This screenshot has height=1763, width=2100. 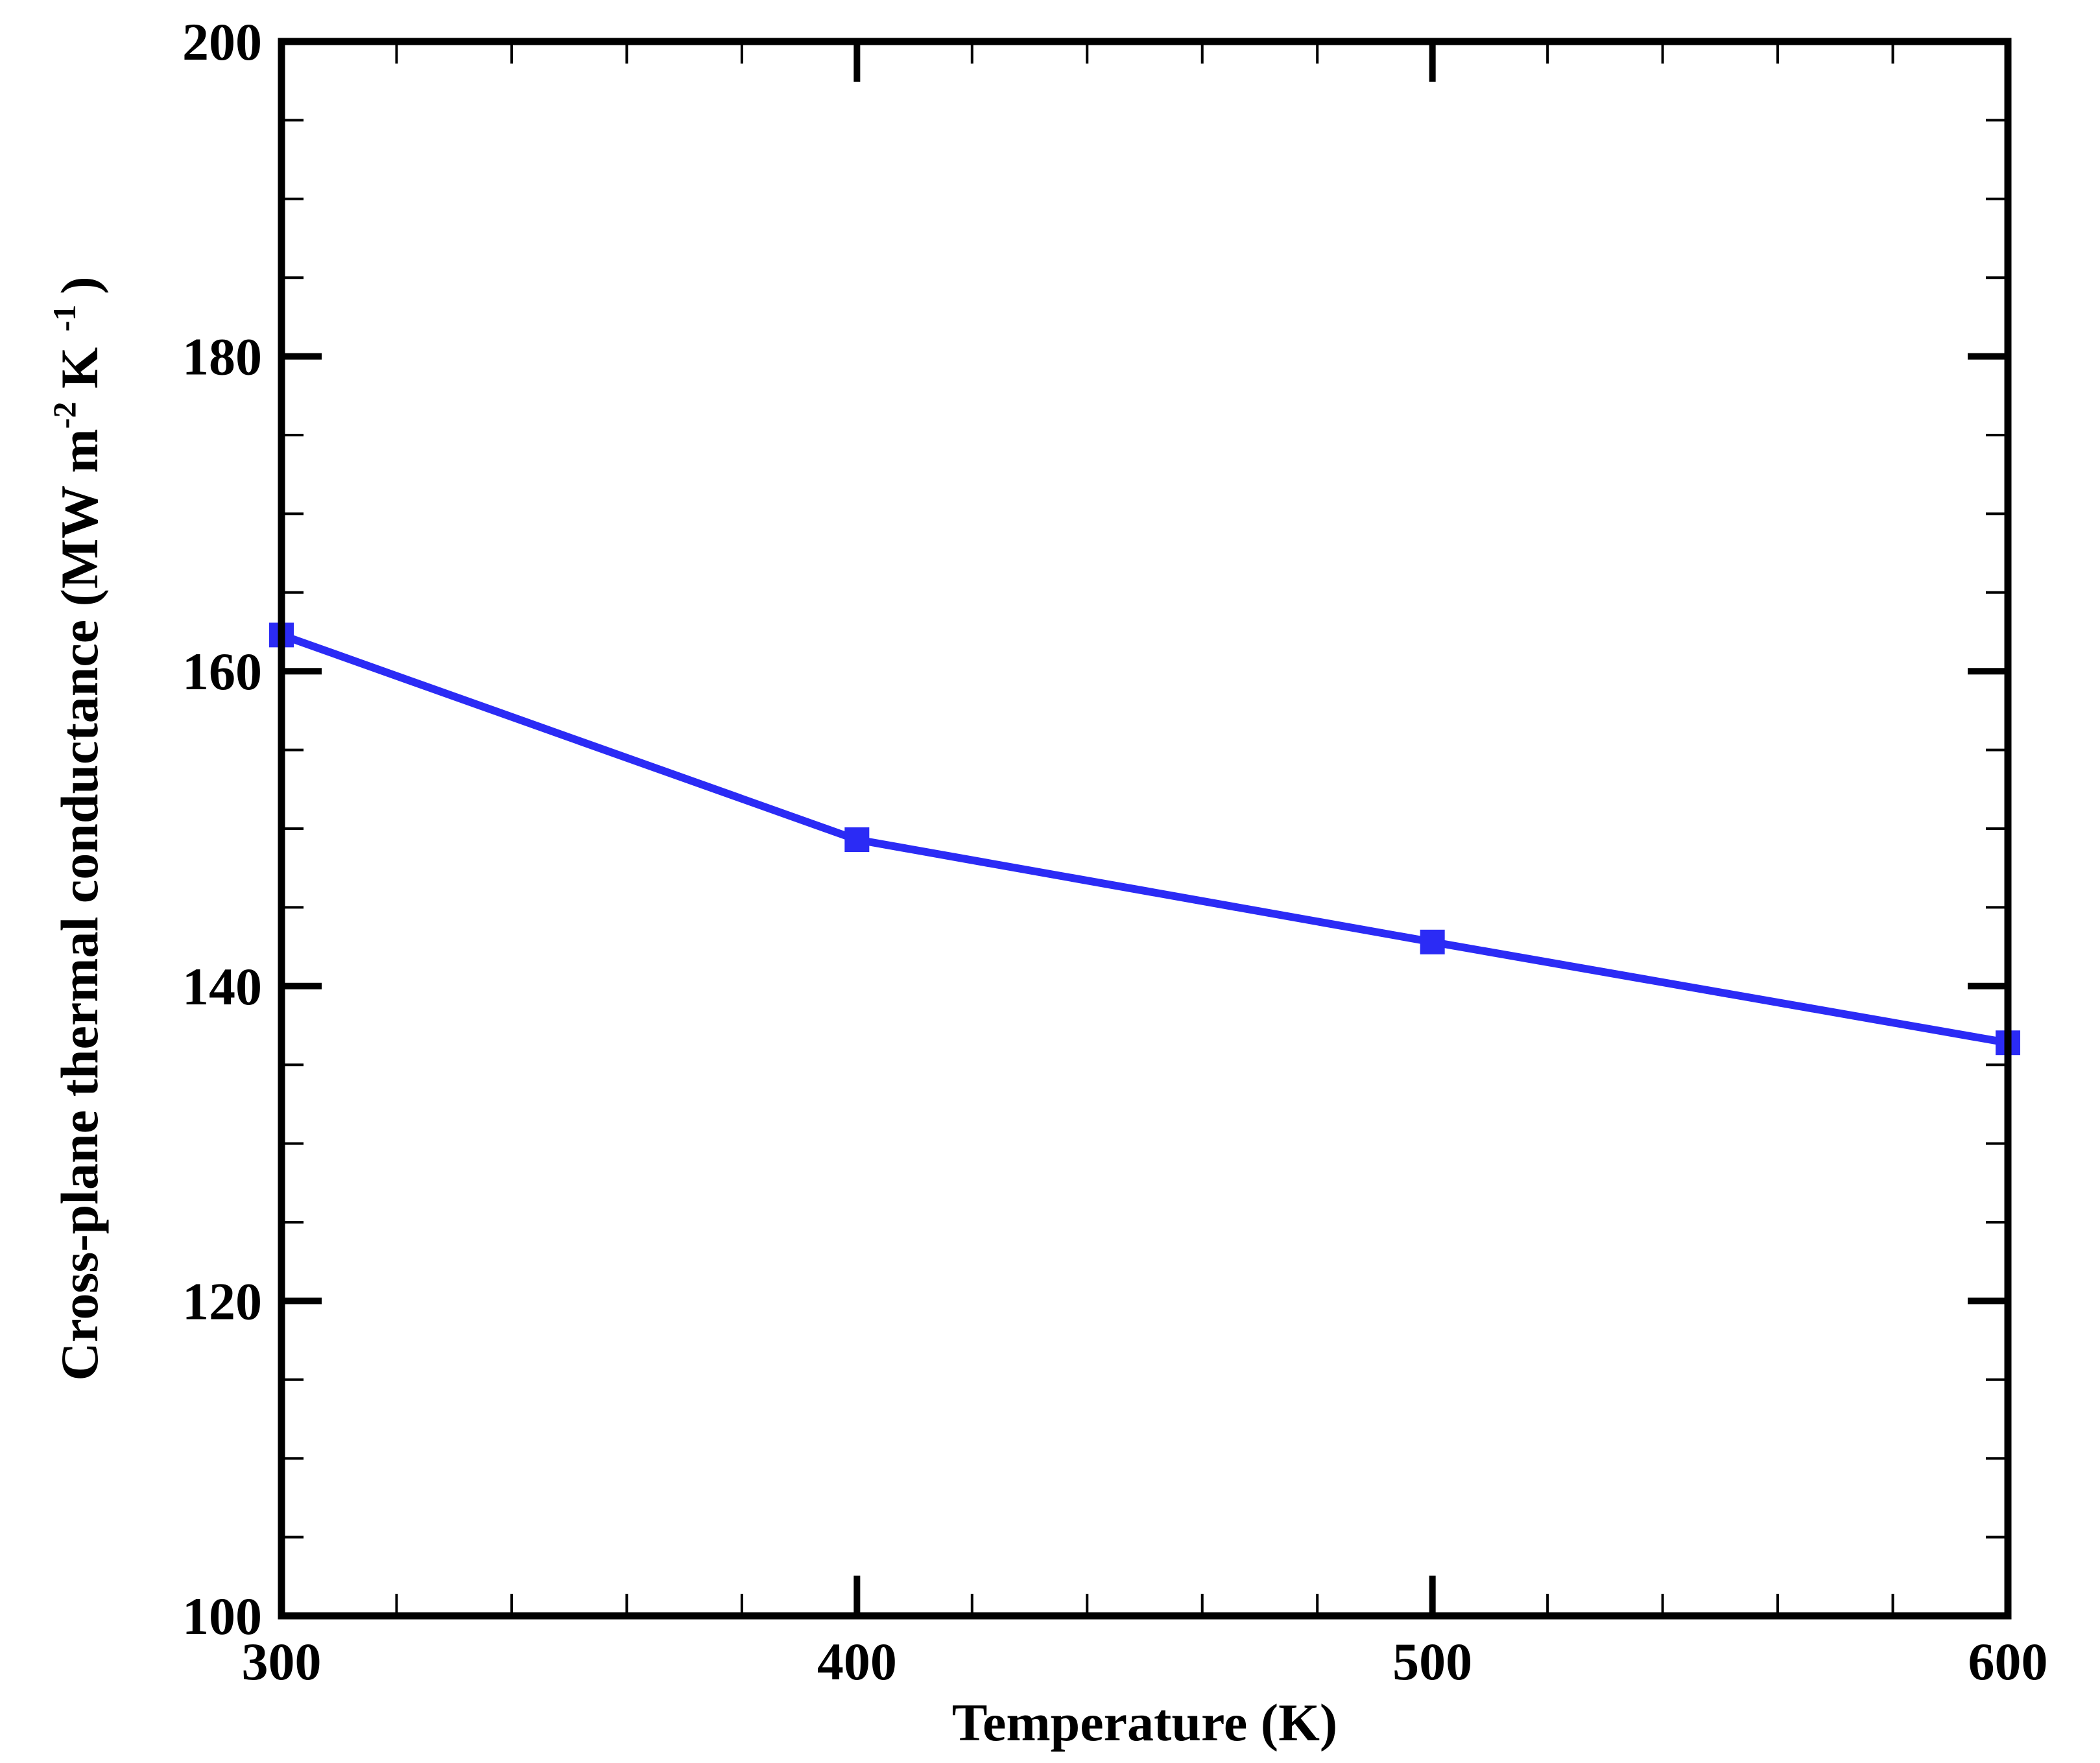 I want to click on y-tick-label: 100, so click(x=222, y=1616).